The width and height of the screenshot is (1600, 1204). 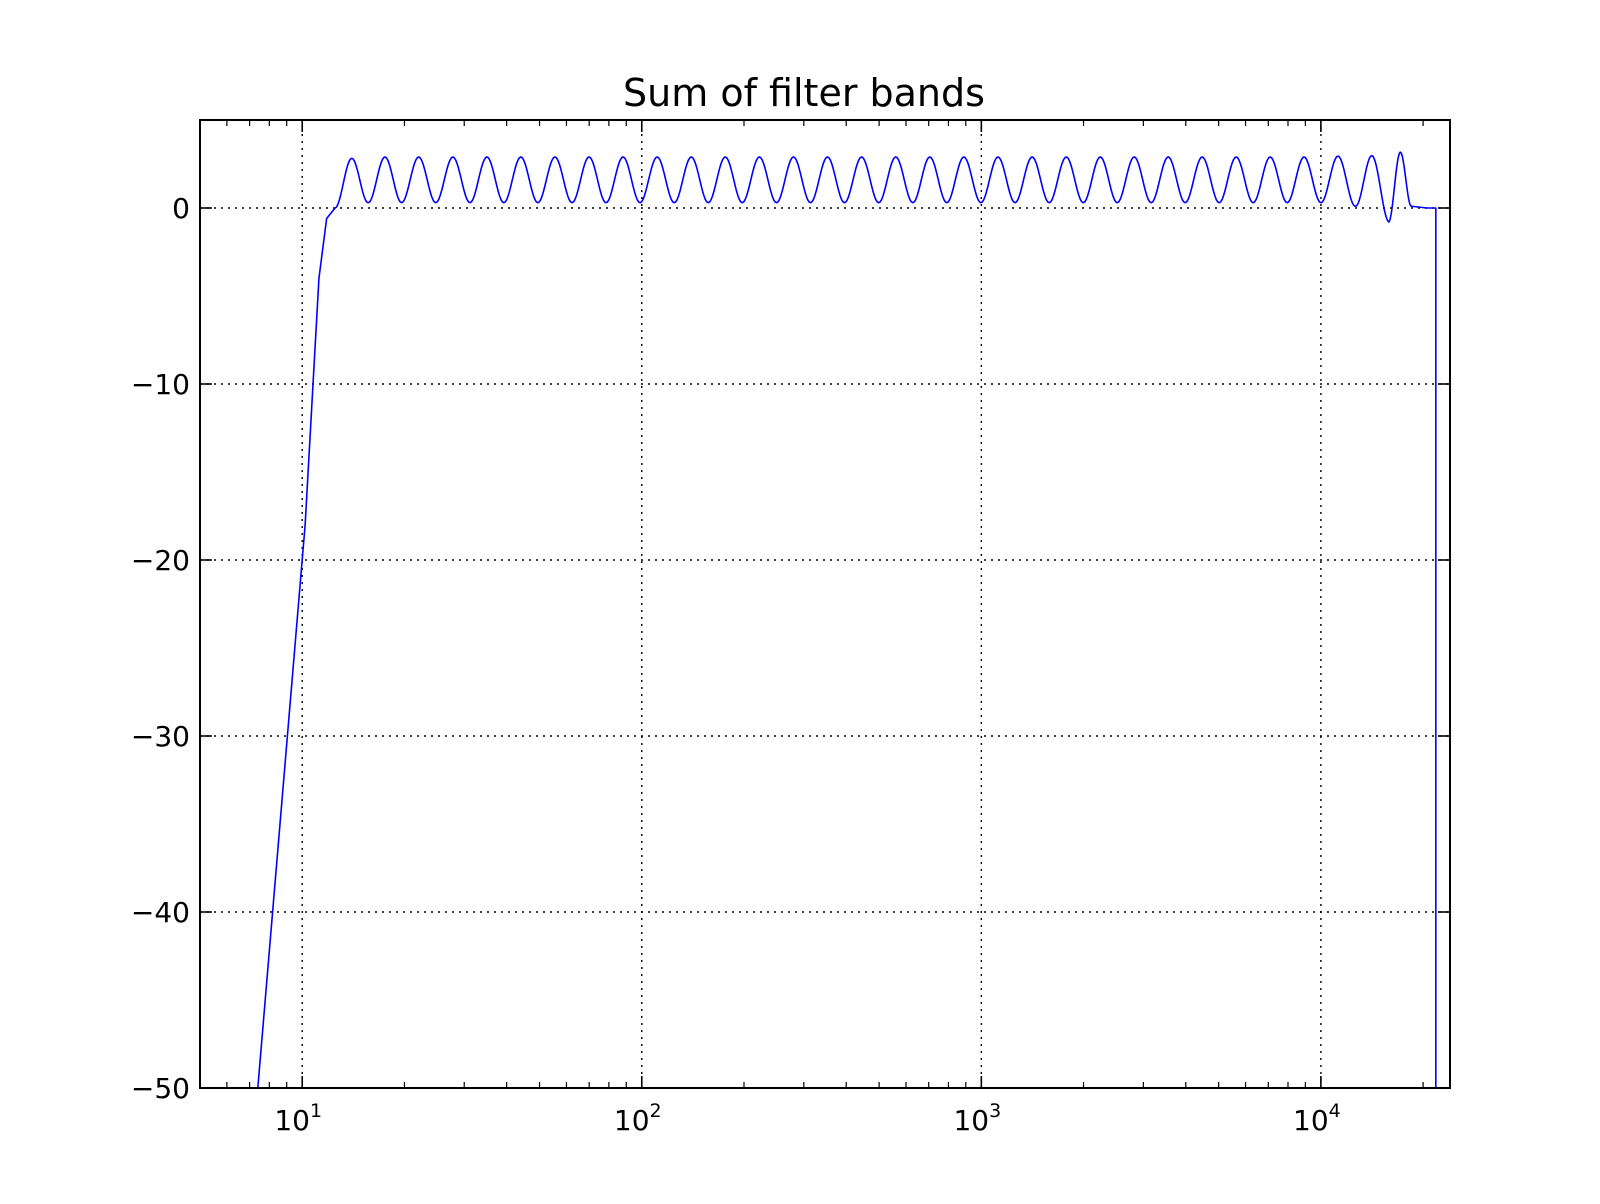 I want to click on y-tick-label-1: −10, so click(x=160, y=384).